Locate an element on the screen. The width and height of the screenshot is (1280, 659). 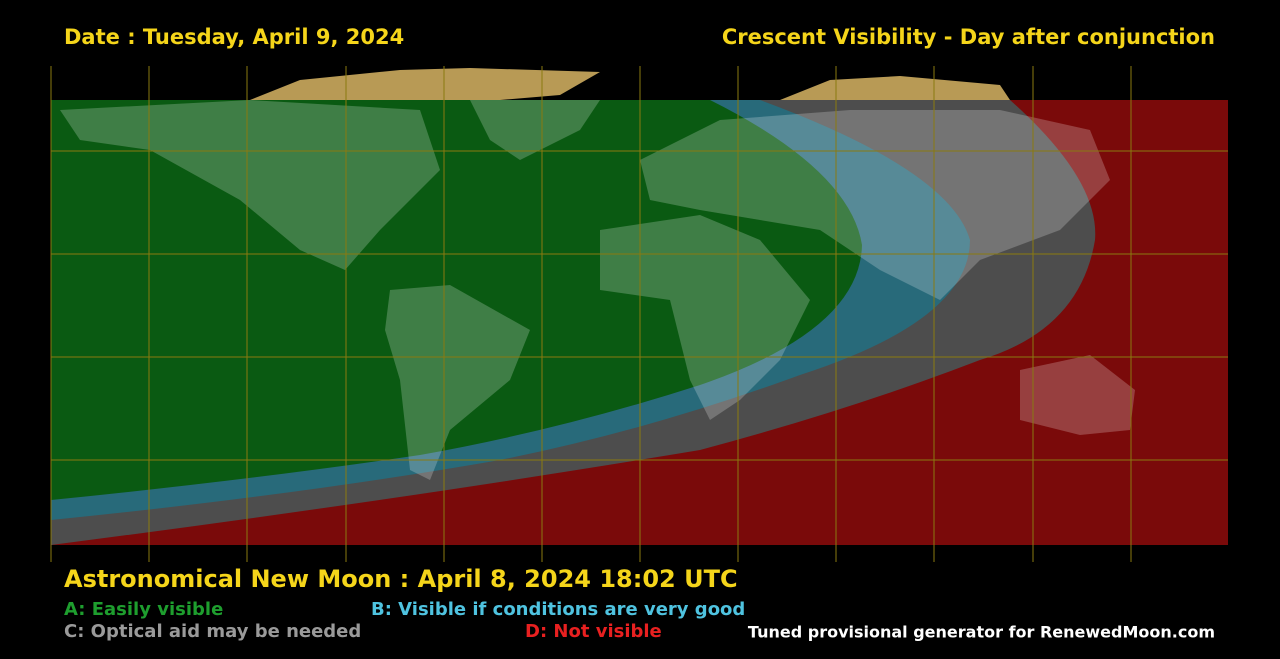
arctic-land is located at coordinates (630, 84).